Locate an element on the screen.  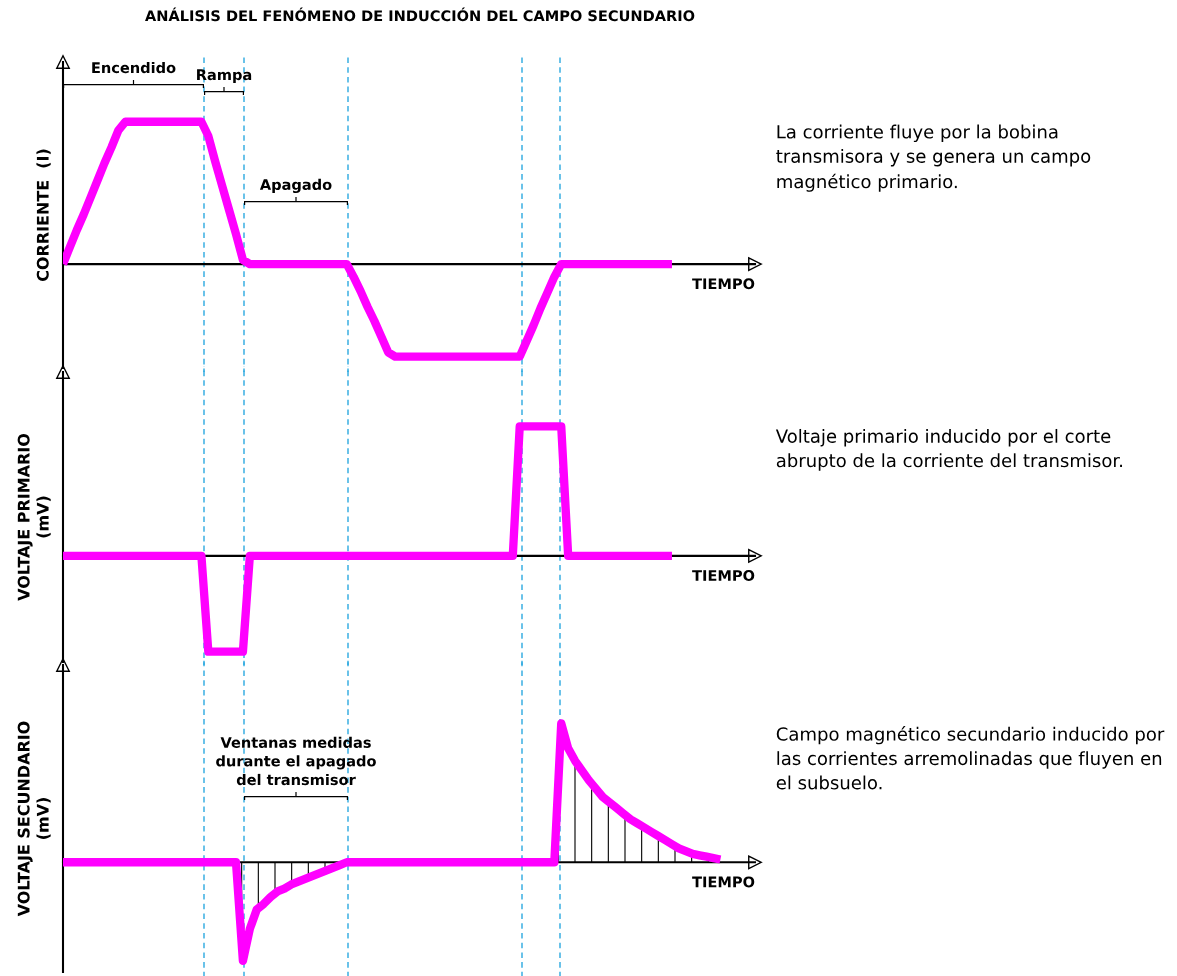
y-axis-title: VOLTAJE PRIMARIO (mV) is located at coordinates (34, 517).